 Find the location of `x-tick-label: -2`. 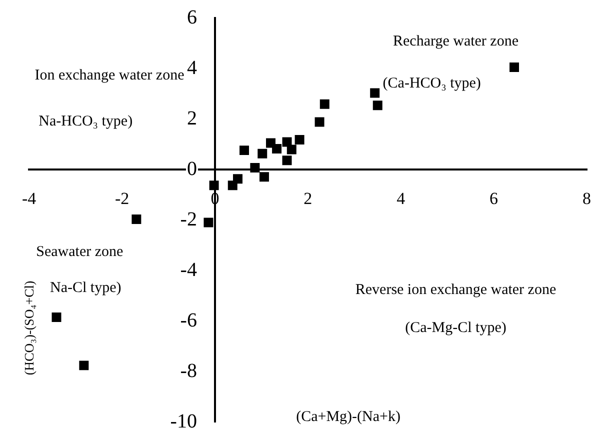

x-tick-label: -2 is located at coordinates (122, 198).